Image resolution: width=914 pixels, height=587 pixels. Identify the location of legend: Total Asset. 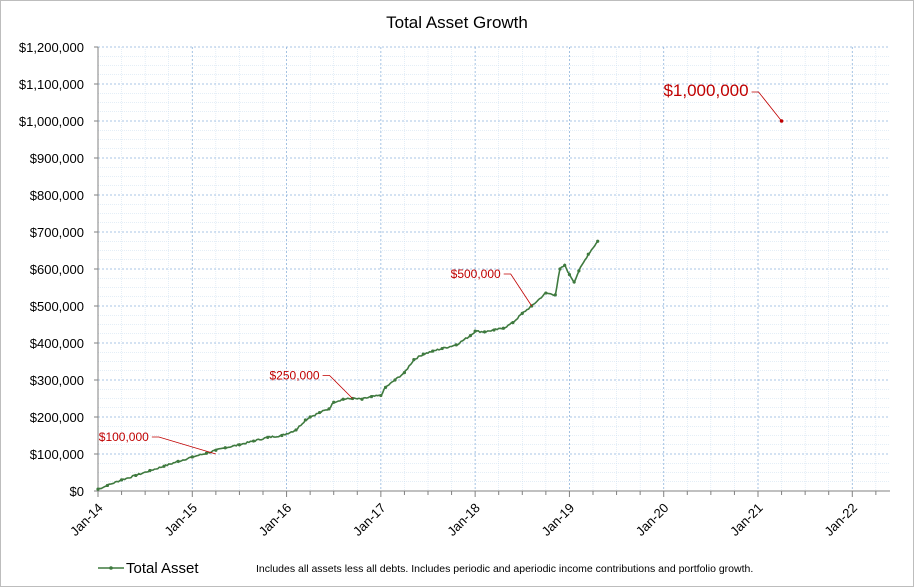
(148, 568).